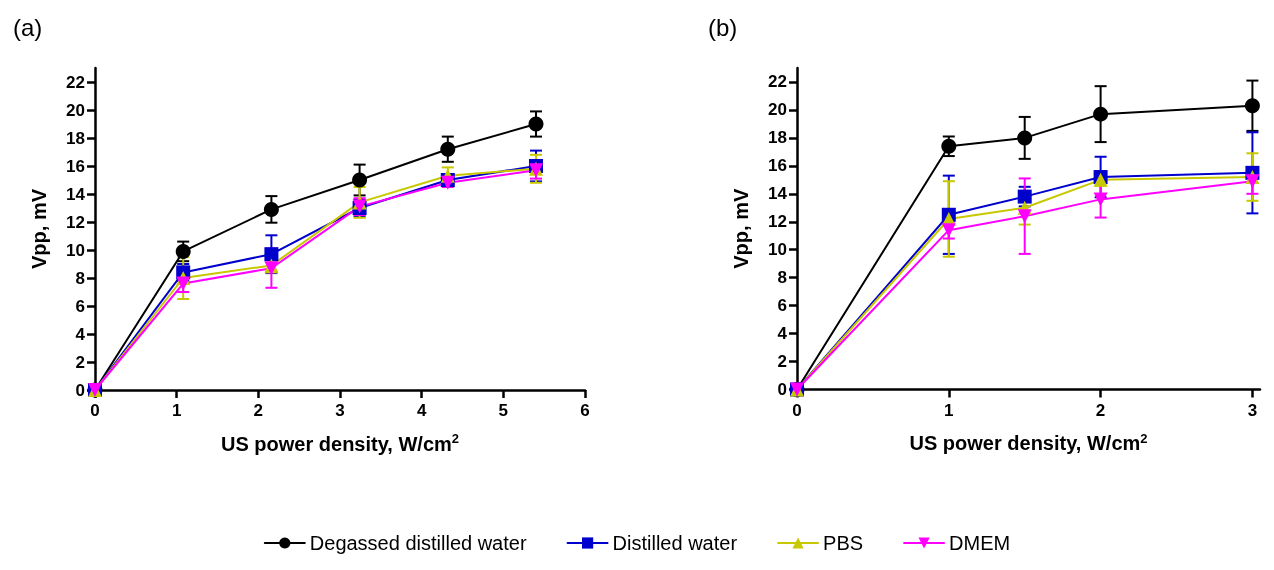 The height and width of the screenshot is (570, 1274). I want to click on legend-label: Distilled water, so click(675, 543).